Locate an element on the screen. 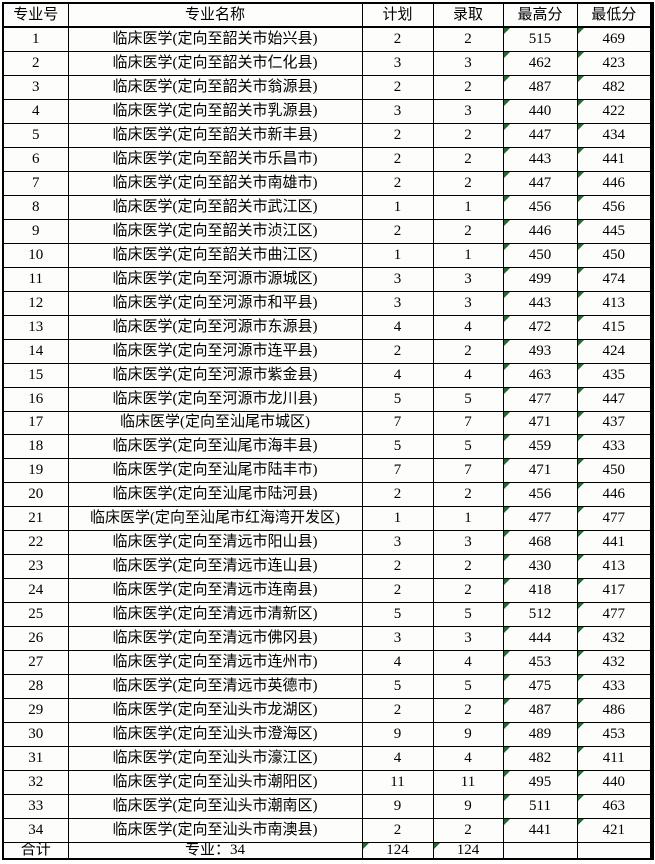  table-row: 7 临床医学(定向至韶关市南雄市) 2 2 447 446 is located at coordinates (327, 183).